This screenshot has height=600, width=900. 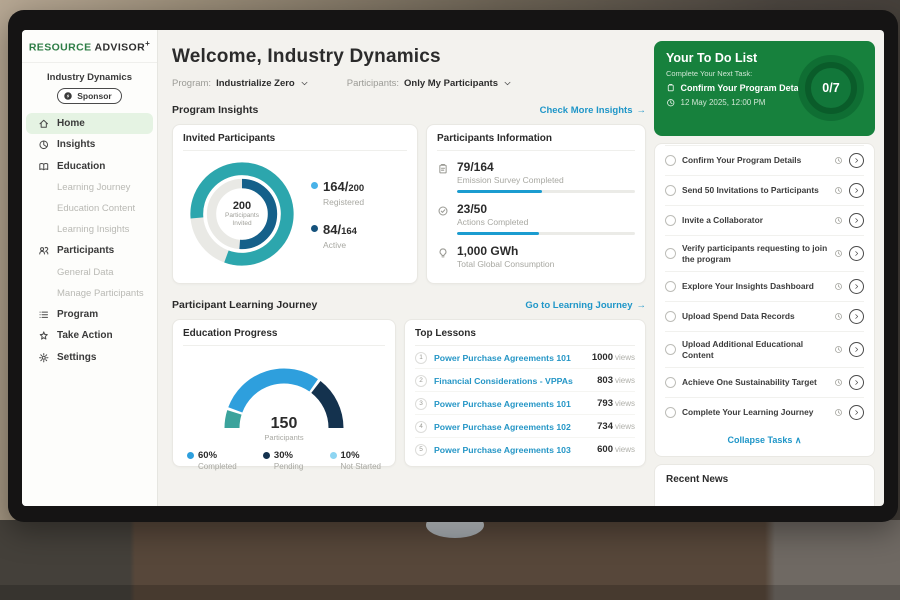 I want to click on logo-plus: +, so click(x=148, y=43).